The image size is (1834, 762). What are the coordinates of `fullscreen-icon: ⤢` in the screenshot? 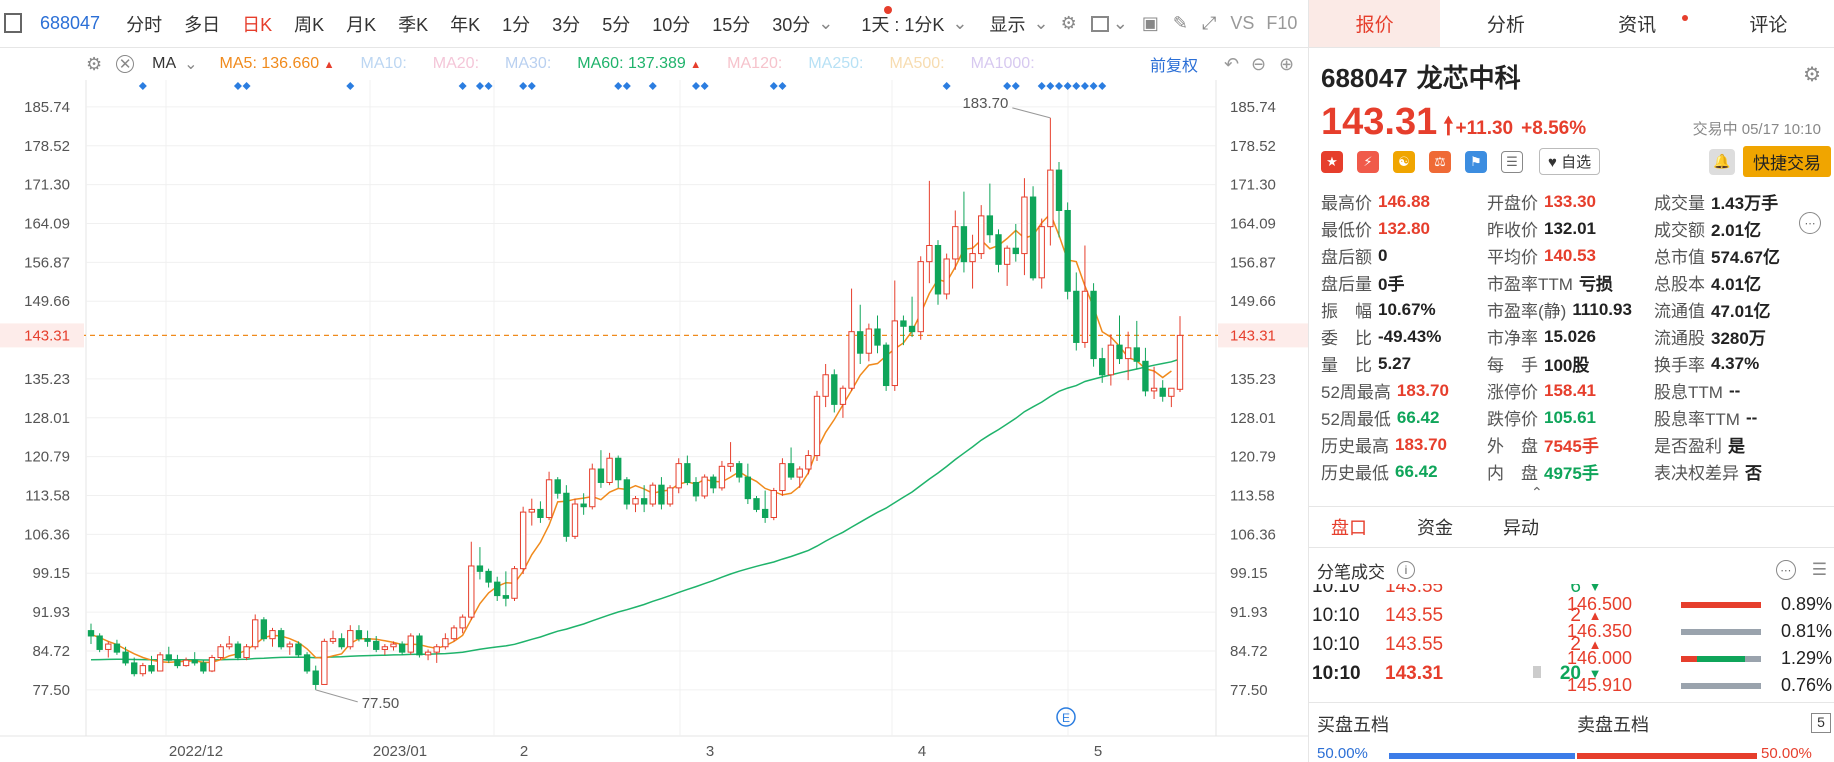 It's located at (1209, 23).